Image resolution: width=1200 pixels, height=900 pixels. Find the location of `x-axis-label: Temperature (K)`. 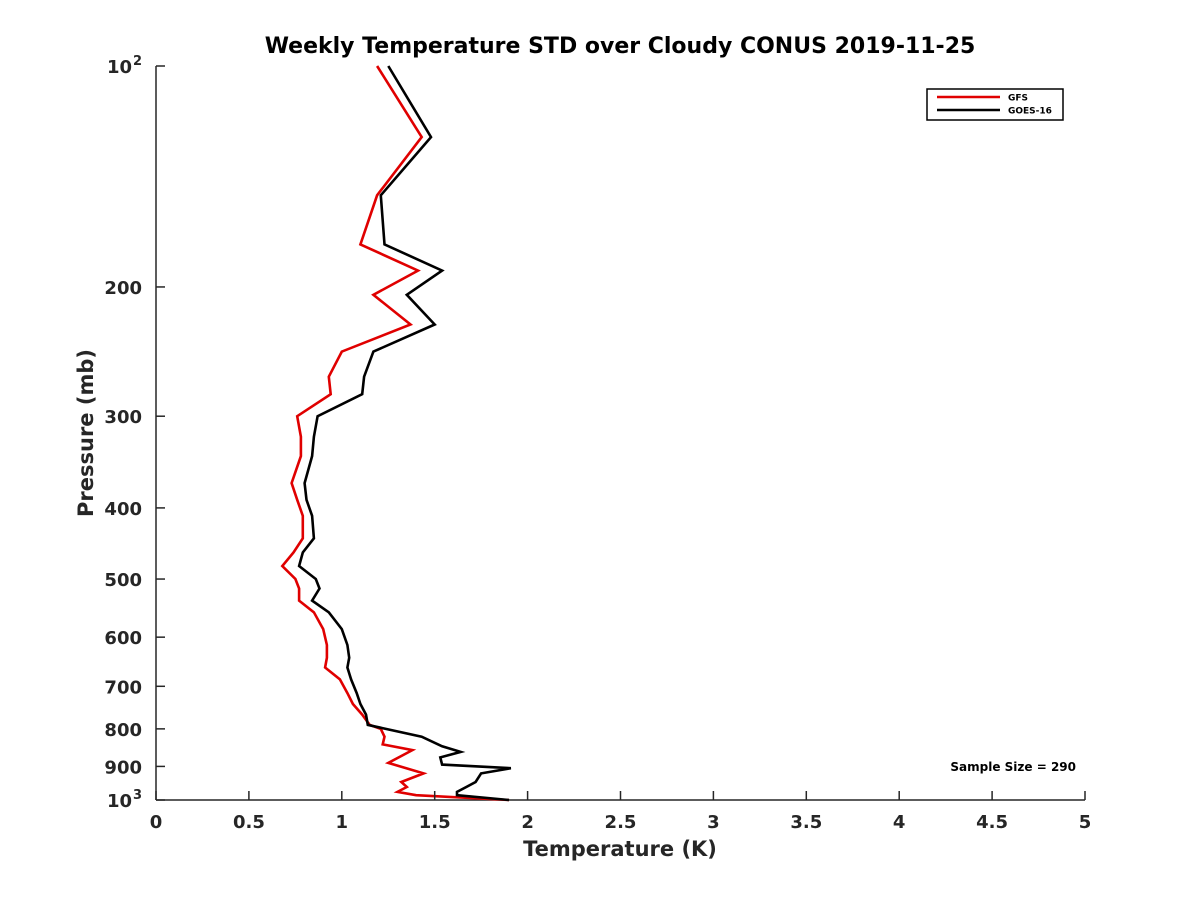

x-axis-label: Temperature (K) is located at coordinates (620, 849).